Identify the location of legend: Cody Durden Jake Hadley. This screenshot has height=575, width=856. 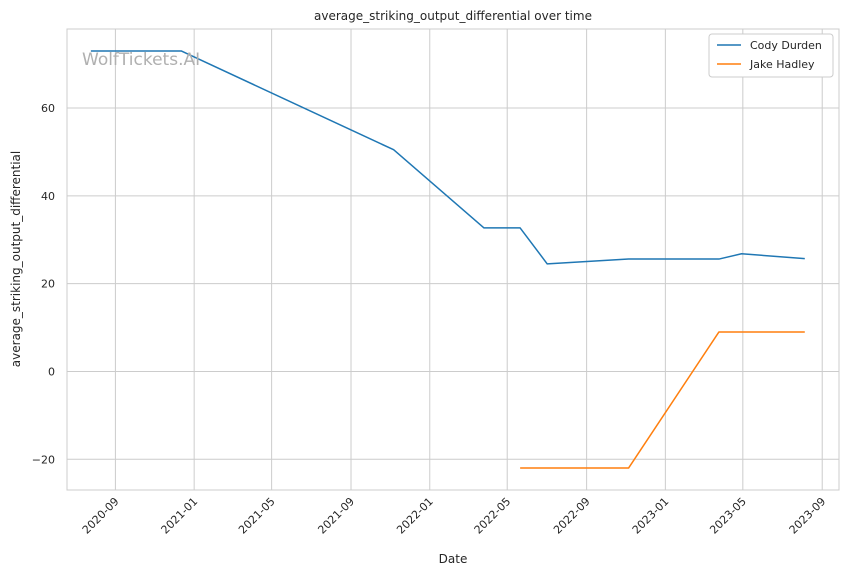
(771, 55).